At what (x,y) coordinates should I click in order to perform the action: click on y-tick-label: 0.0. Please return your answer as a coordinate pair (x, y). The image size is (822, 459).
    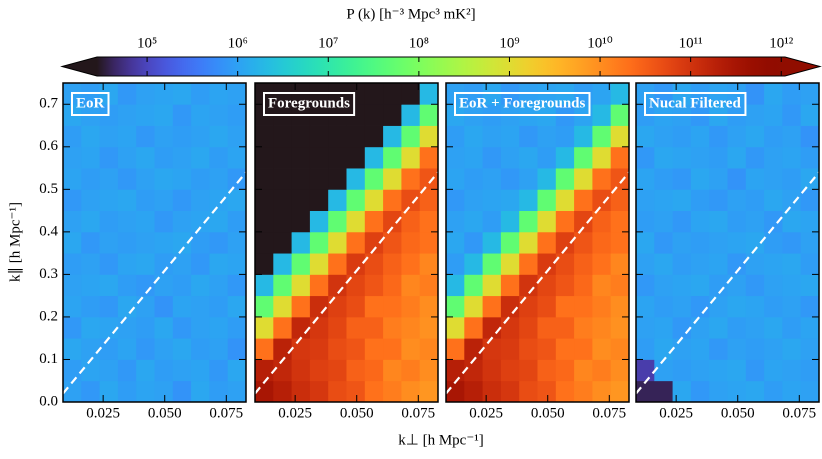
    Looking at the image, I should click on (48, 401).